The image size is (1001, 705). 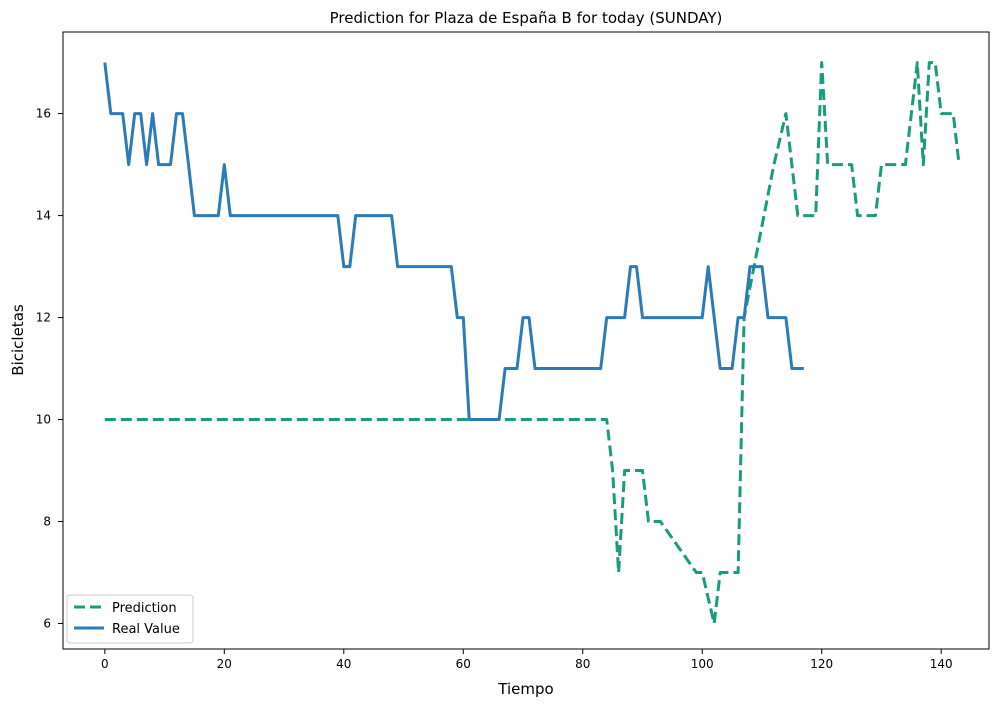 What do you see at coordinates (463, 664) in the screenshot?
I see `x-tick-label: 60` at bounding box center [463, 664].